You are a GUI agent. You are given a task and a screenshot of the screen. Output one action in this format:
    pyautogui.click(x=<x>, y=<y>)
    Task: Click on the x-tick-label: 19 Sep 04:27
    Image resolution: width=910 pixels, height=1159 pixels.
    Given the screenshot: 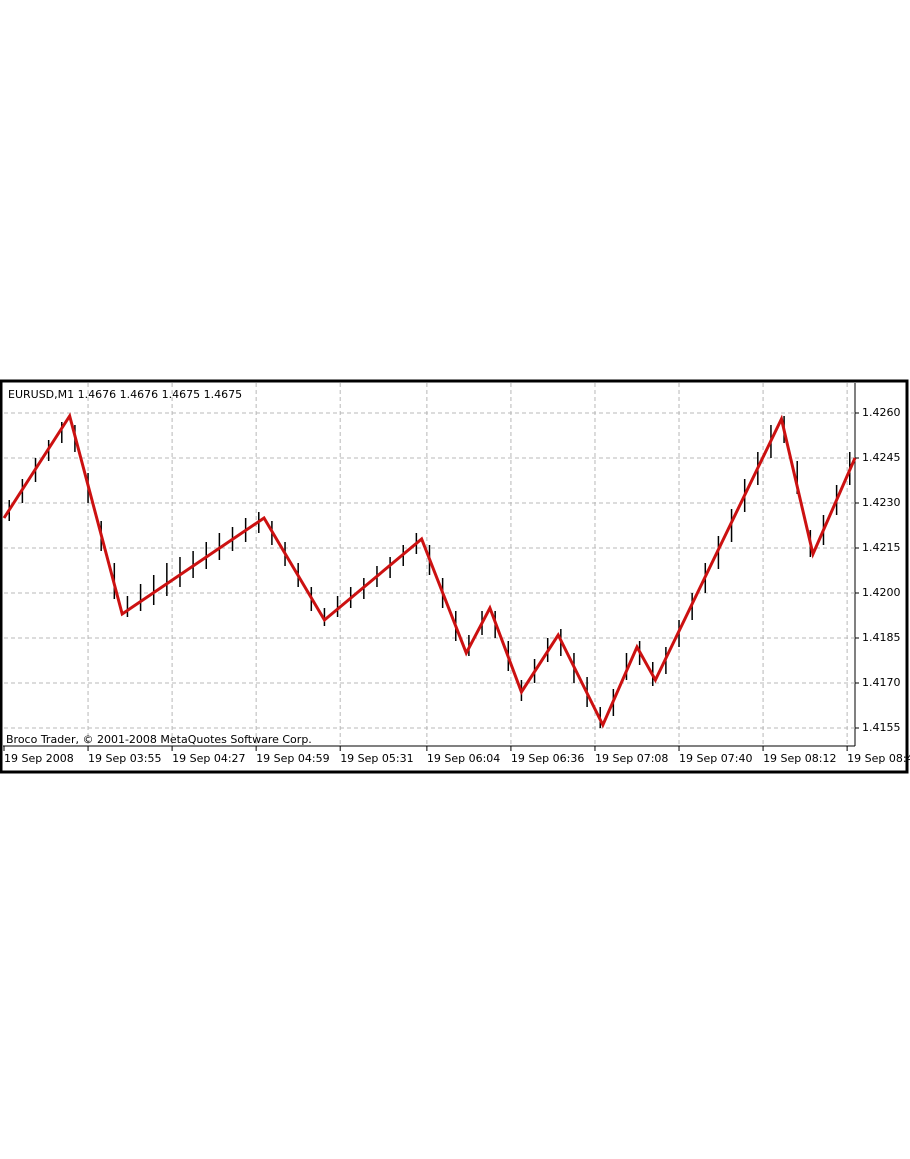 What is the action you would take?
    pyautogui.click(x=208, y=758)
    